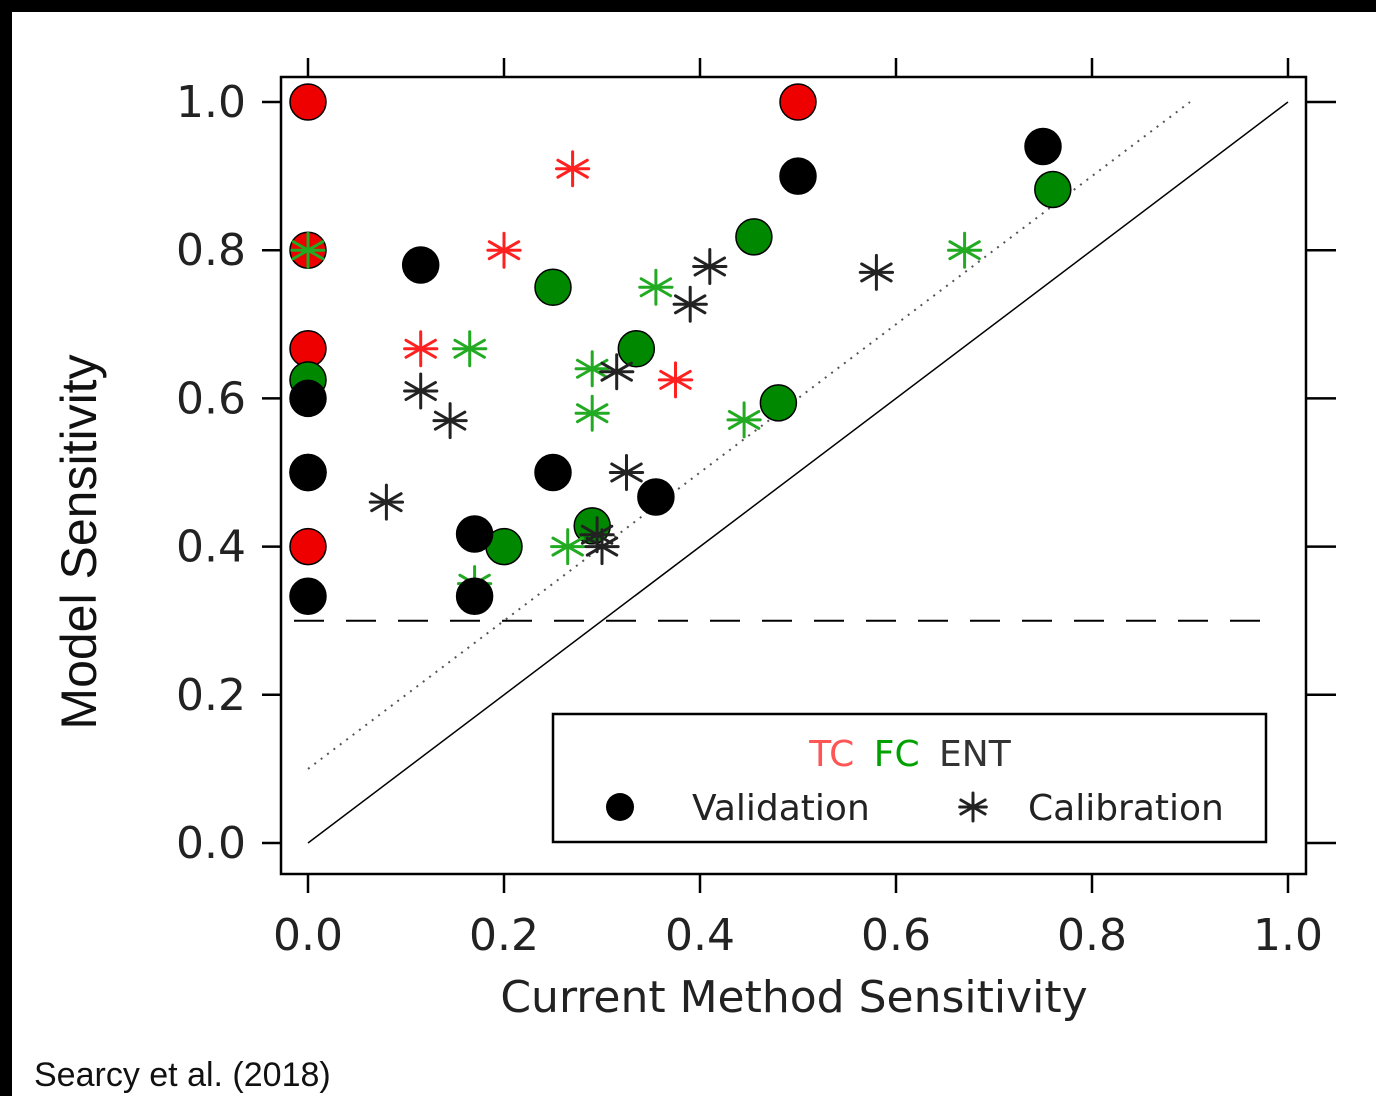 Image resolution: width=1376 pixels, height=1096 pixels. What do you see at coordinates (211, 102) in the screenshot?
I see `y-tick-label: 1.0` at bounding box center [211, 102].